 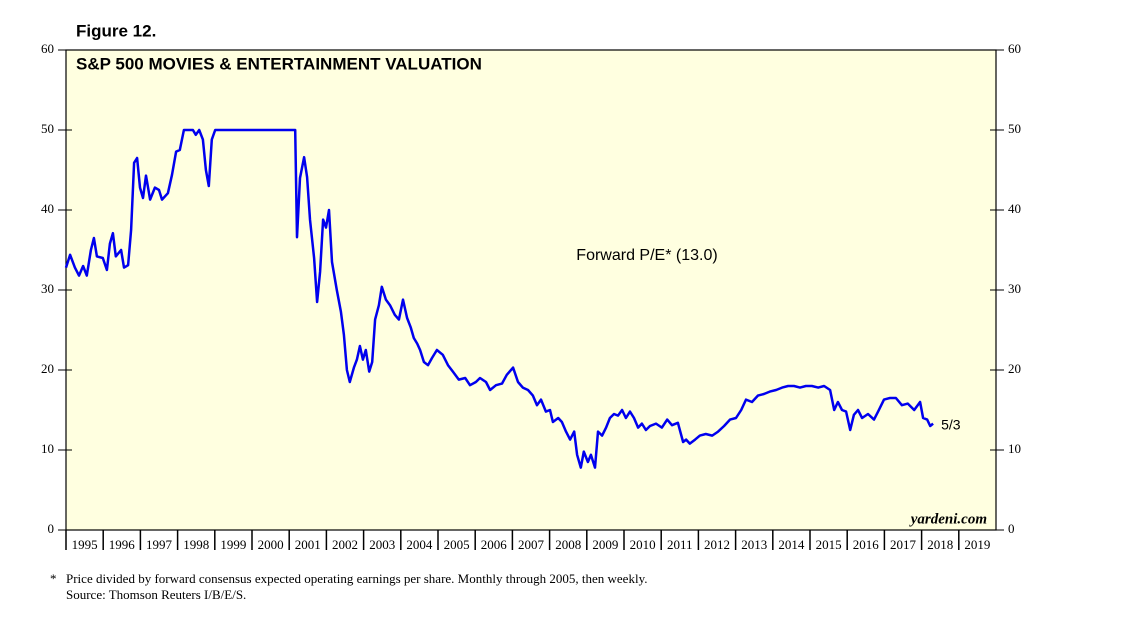 What do you see at coordinates (47, 128) in the screenshot?
I see `y-tick-label: 50` at bounding box center [47, 128].